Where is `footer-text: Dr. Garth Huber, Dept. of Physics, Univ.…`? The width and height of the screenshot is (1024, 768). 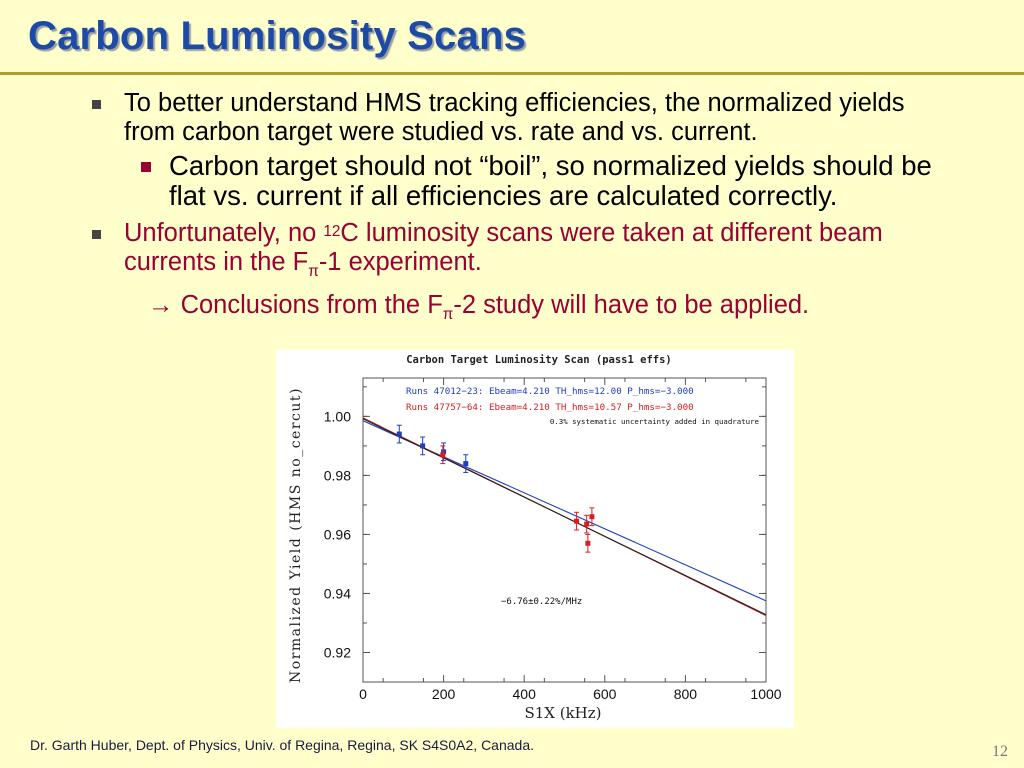
footer-text: Dr. Garth Huber, Dept. of Physics, Univ.… is located at coordinates (282, 745).